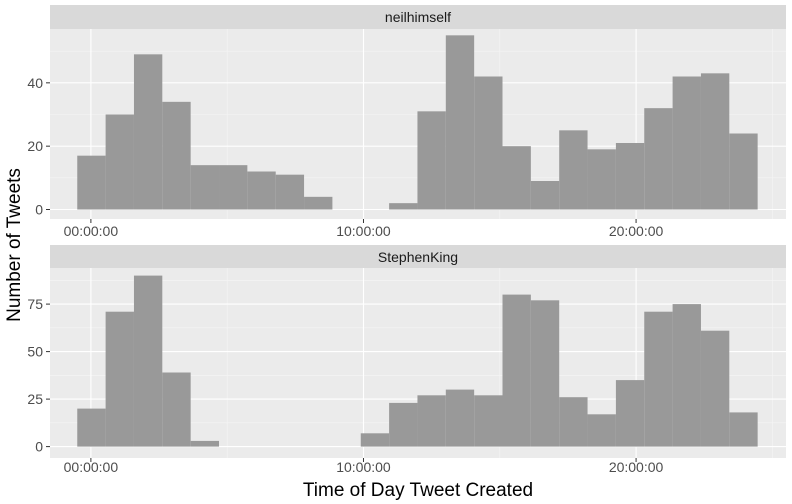  What do you see at coordinates (35, 399) in the screenshot?
I see `y-tick-label: 25` at bounding box center [35, 399].